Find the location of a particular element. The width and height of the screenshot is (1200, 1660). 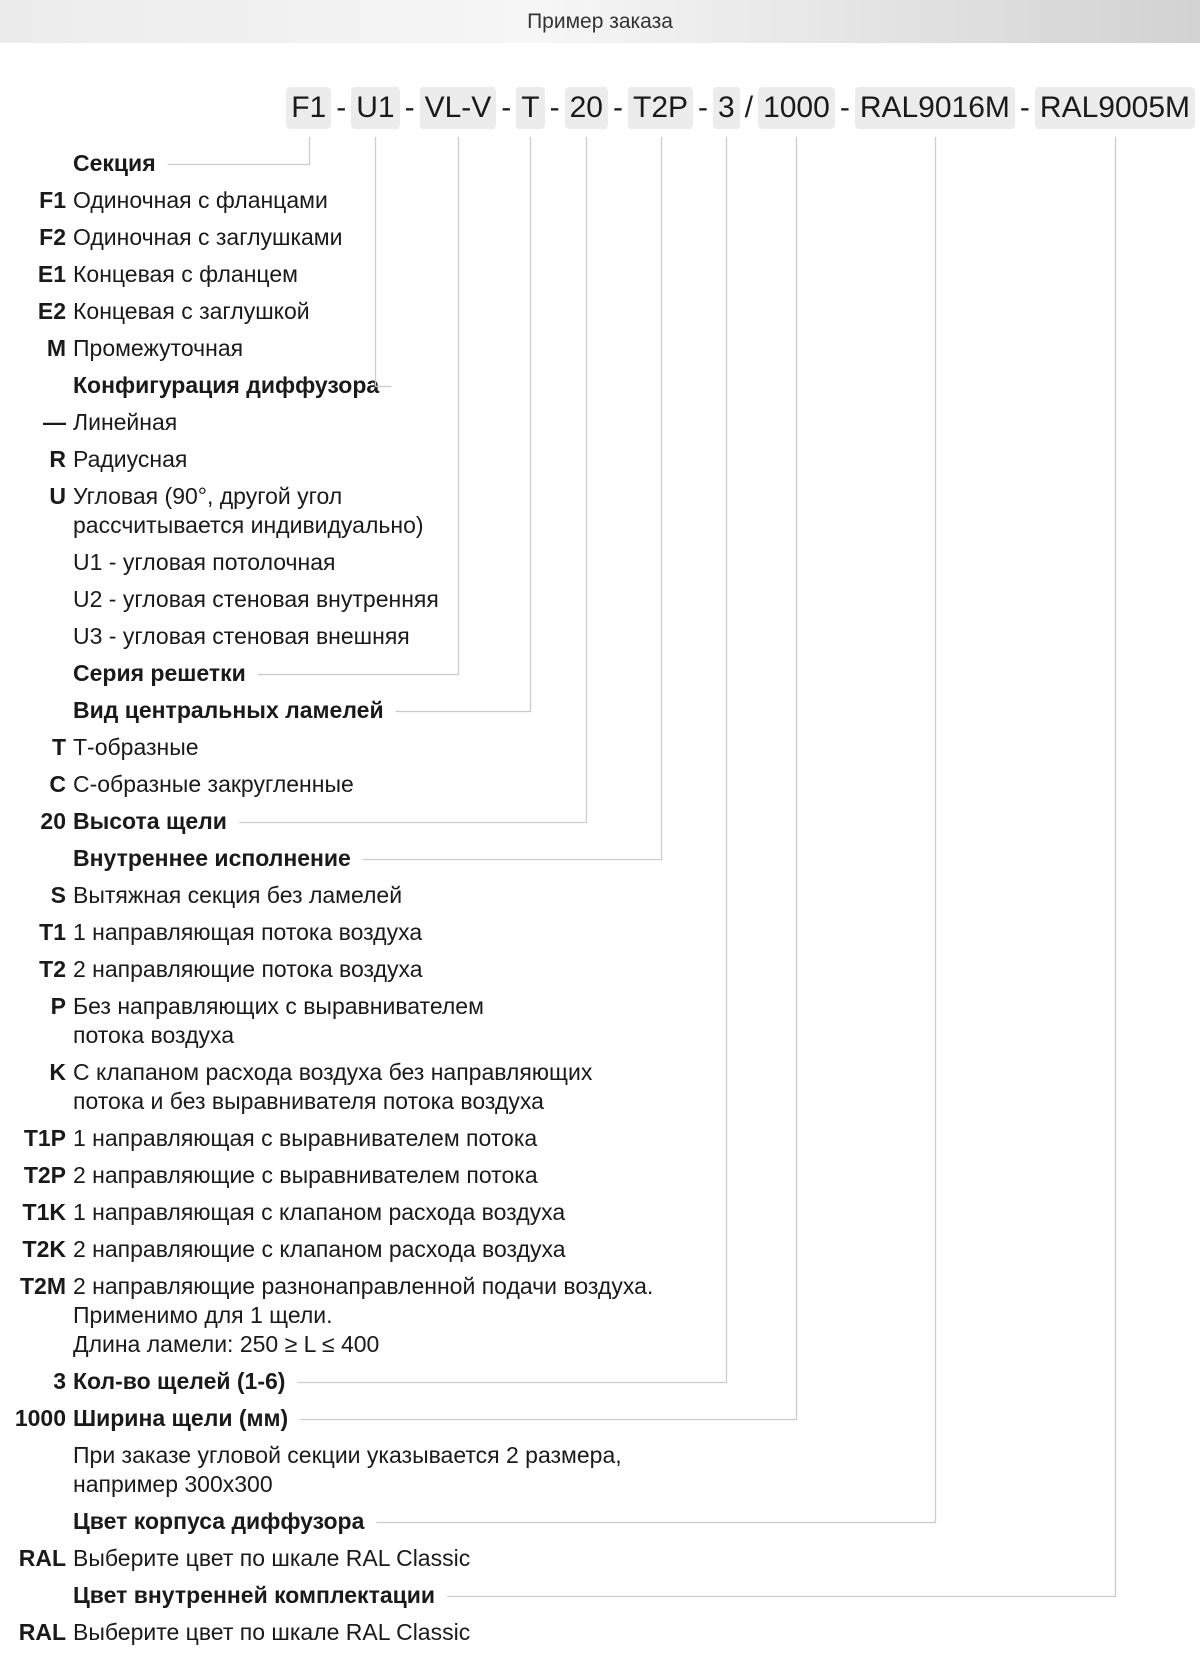

legend-text: 2 направляющие с выравнивателем потока is located at coordinates (305, 1175).